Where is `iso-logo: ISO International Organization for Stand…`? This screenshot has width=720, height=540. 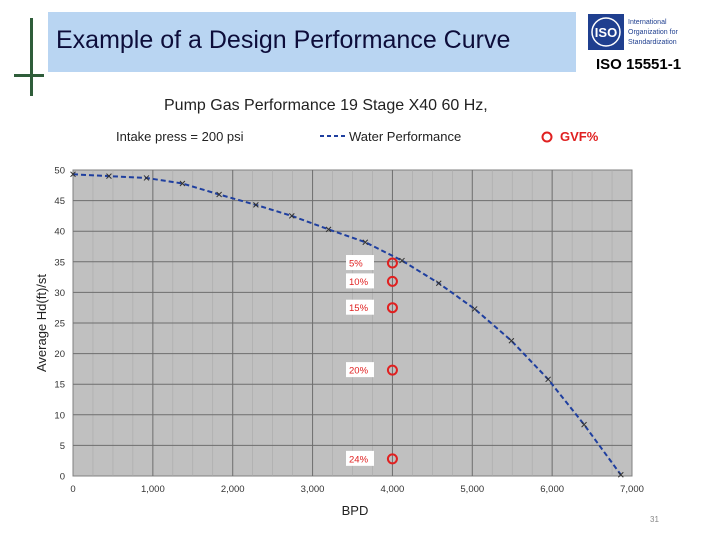
iso-logo: ISO International Organization for Stand… is located at coordinates (633, 32).